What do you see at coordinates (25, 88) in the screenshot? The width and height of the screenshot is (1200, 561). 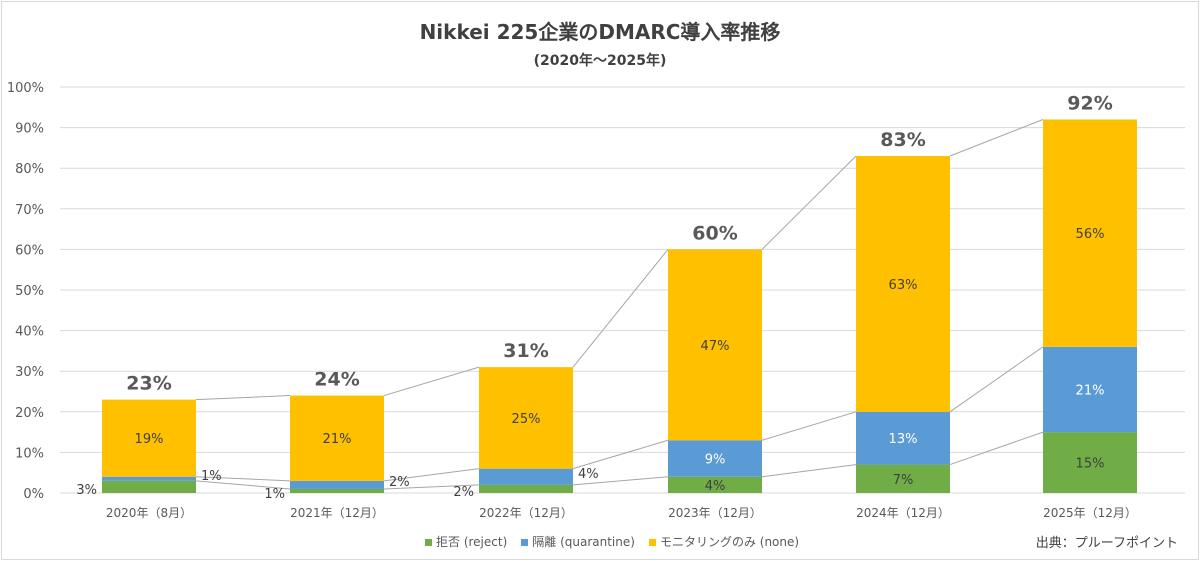 I see `y-tick-label: 100%` at bounding box center [25, 88].